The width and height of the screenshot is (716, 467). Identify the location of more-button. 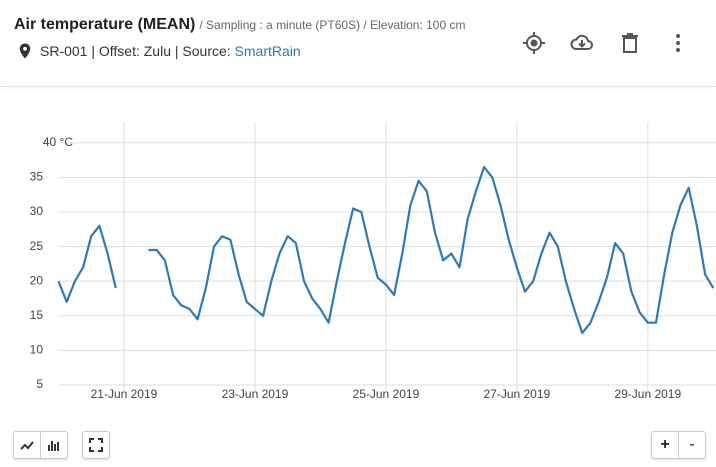
(678, 43).